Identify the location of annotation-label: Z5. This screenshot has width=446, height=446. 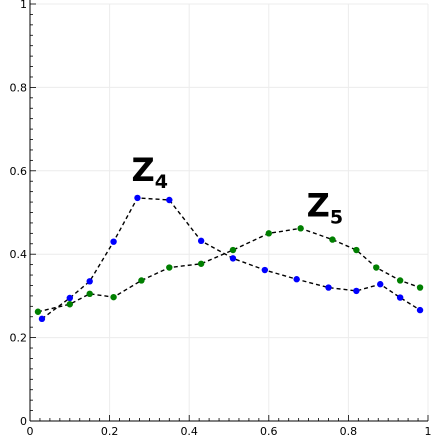
(325, 208).